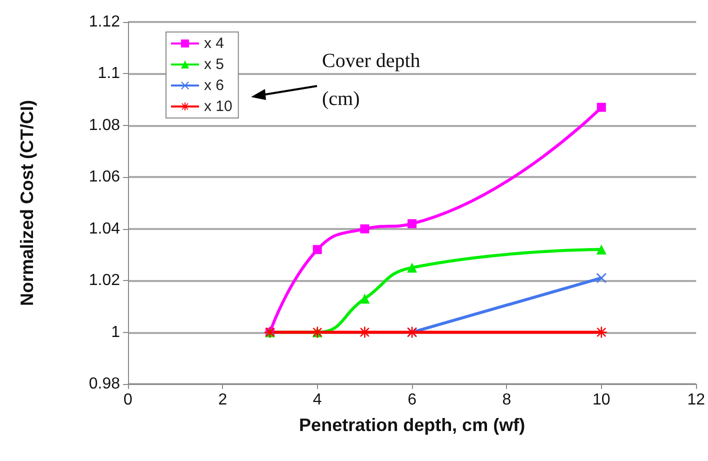  What do you see at coordinates (128, 400) in the screenshot?
I see `x-tick-label: 0` at bounding box center [128, 400].